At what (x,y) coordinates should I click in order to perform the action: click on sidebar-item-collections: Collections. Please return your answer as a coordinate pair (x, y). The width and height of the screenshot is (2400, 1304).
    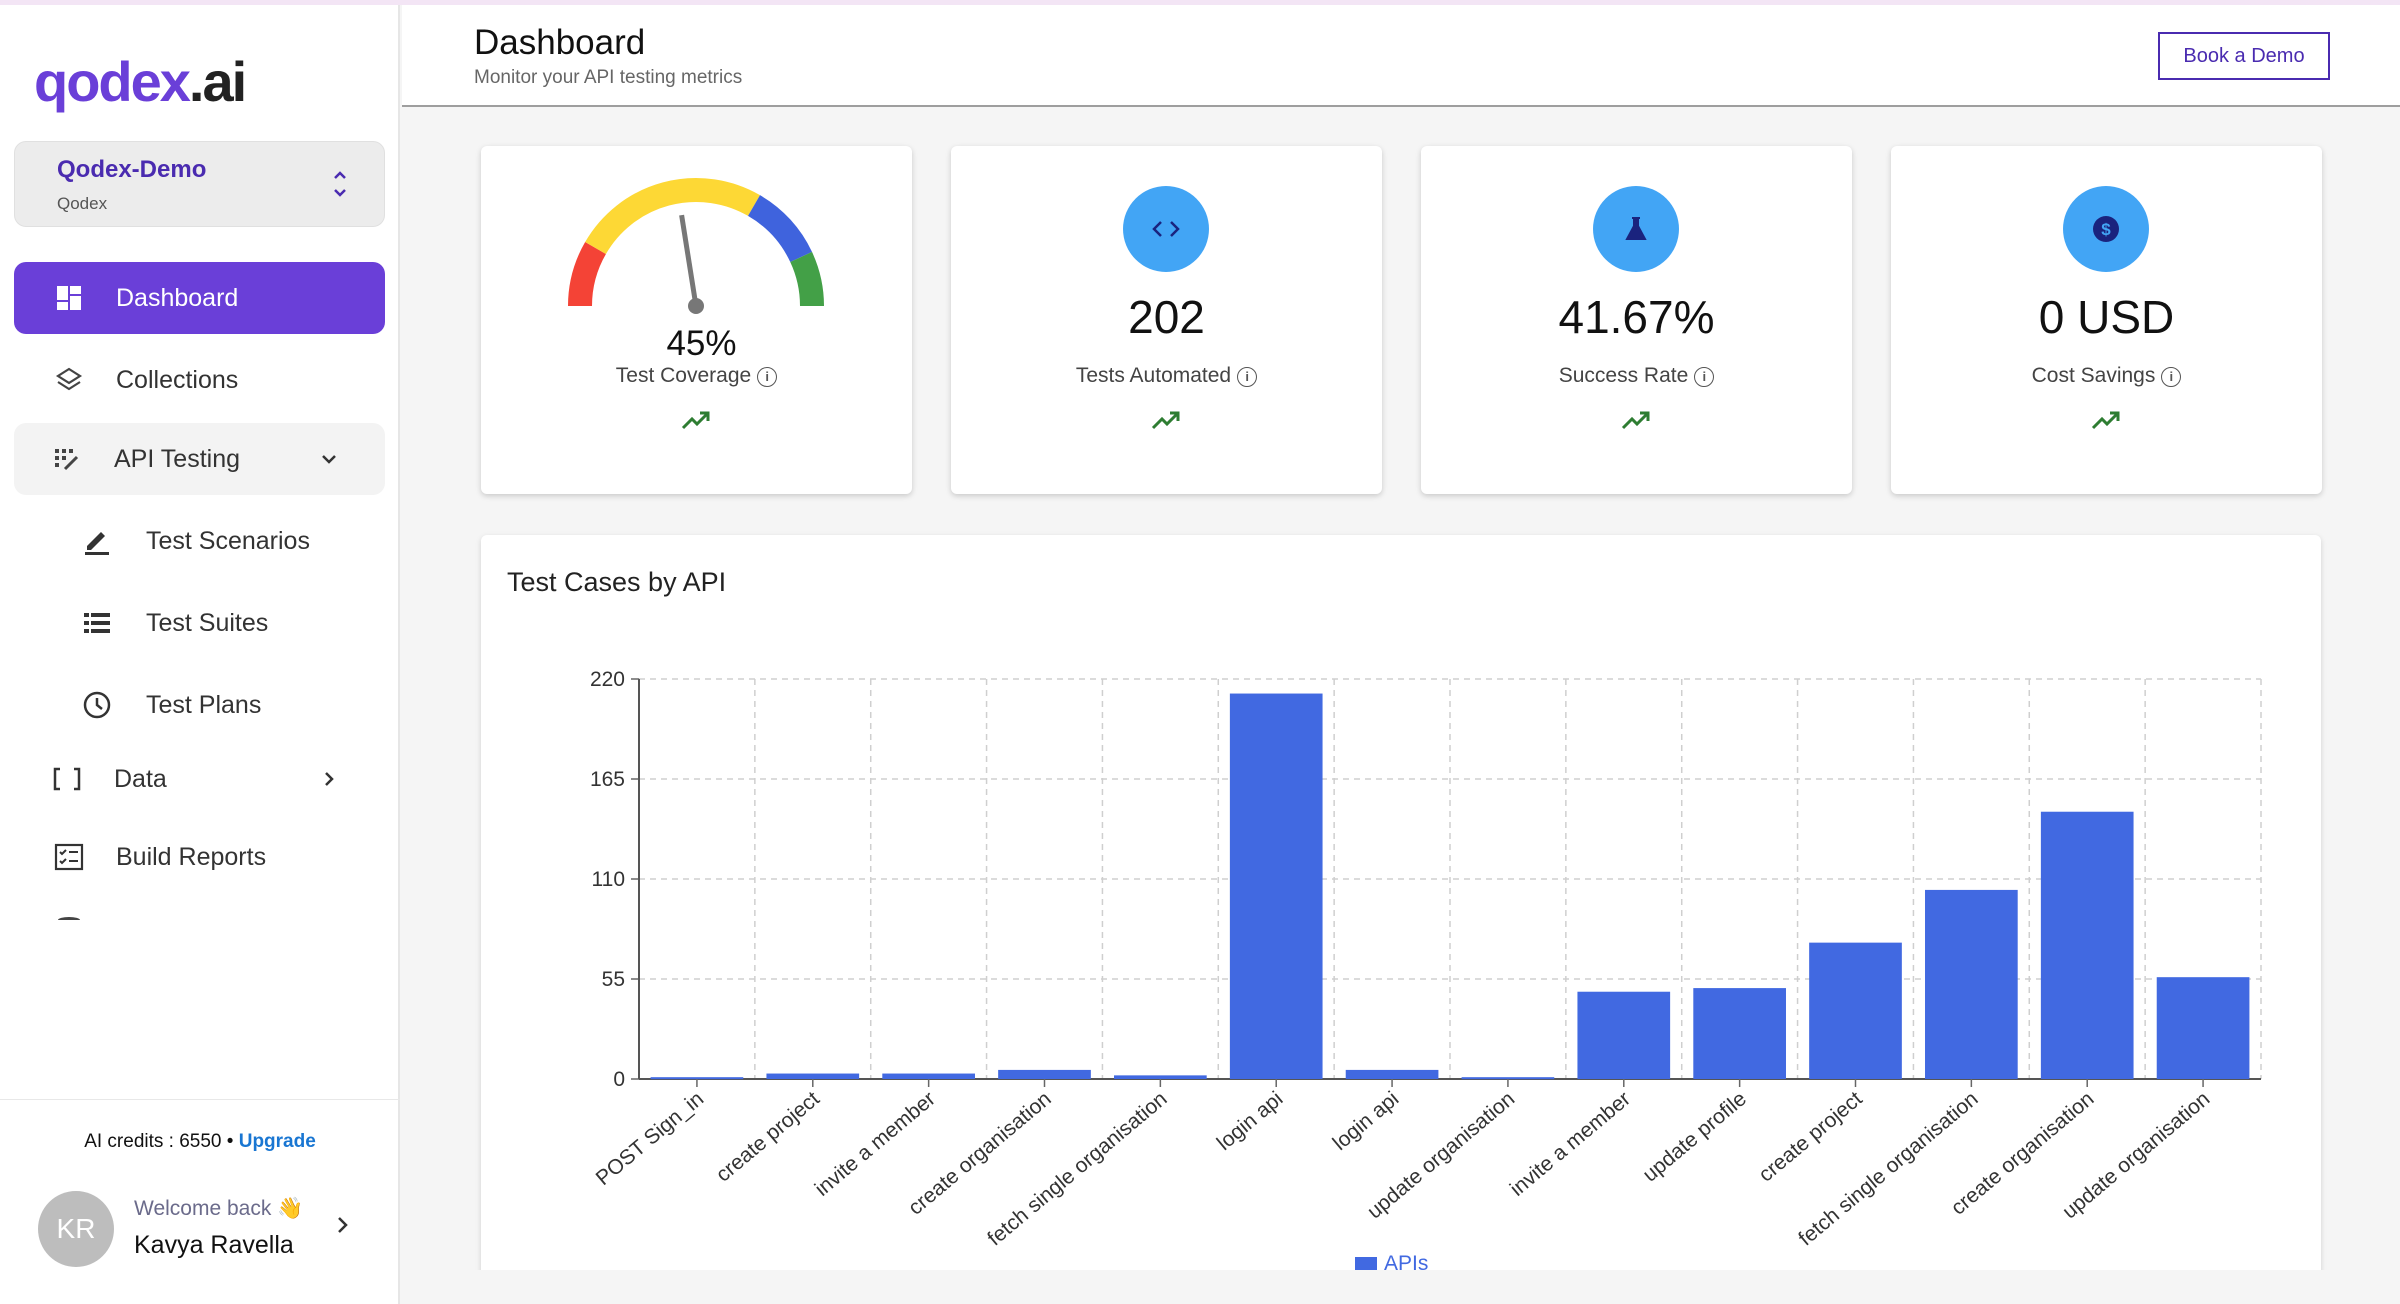
    Looking at the image, I should click on (199, 380).